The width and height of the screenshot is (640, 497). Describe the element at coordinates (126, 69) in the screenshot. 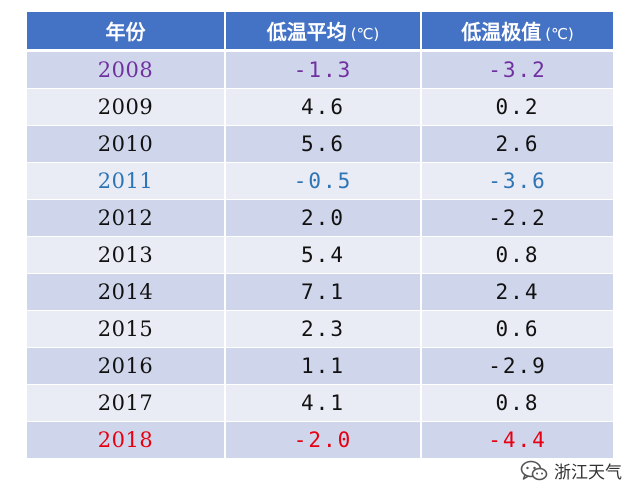

I see `cell-year: 2008` at that location.